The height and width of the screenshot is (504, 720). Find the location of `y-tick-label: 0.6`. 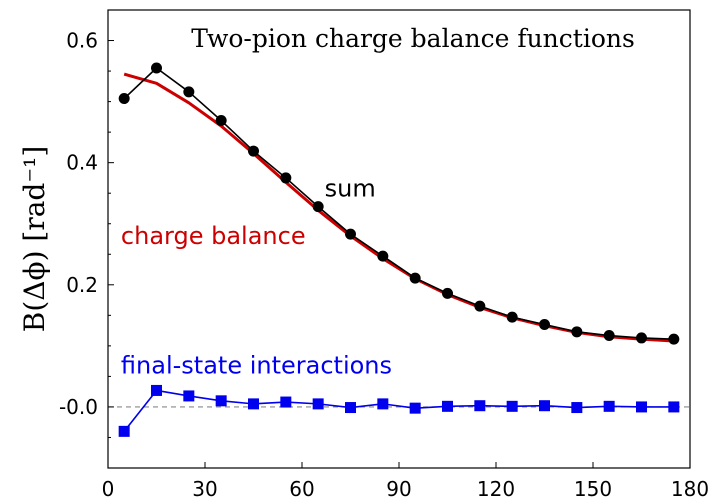

y-tick-label: 0.6 is located at coordinates (82, 41).